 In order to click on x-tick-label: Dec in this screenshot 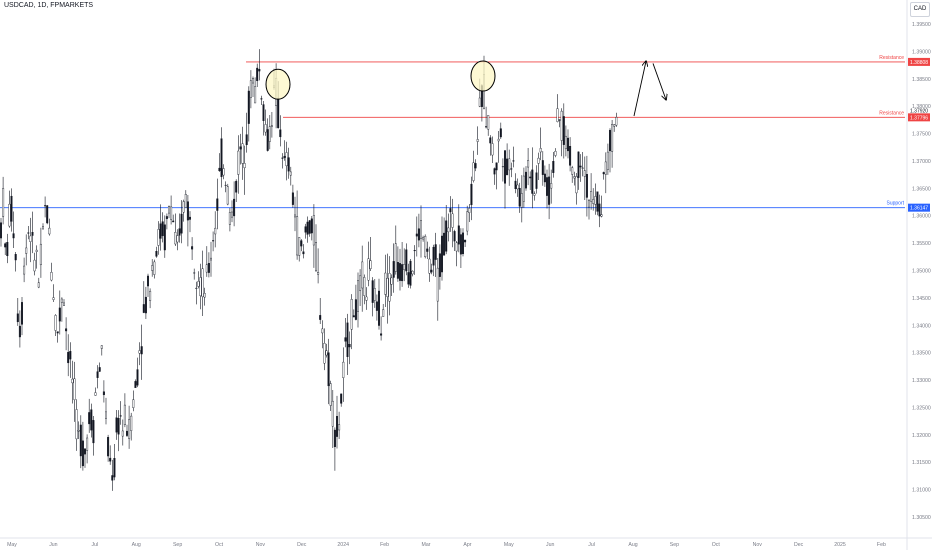, I will do `click(302, 545)`.